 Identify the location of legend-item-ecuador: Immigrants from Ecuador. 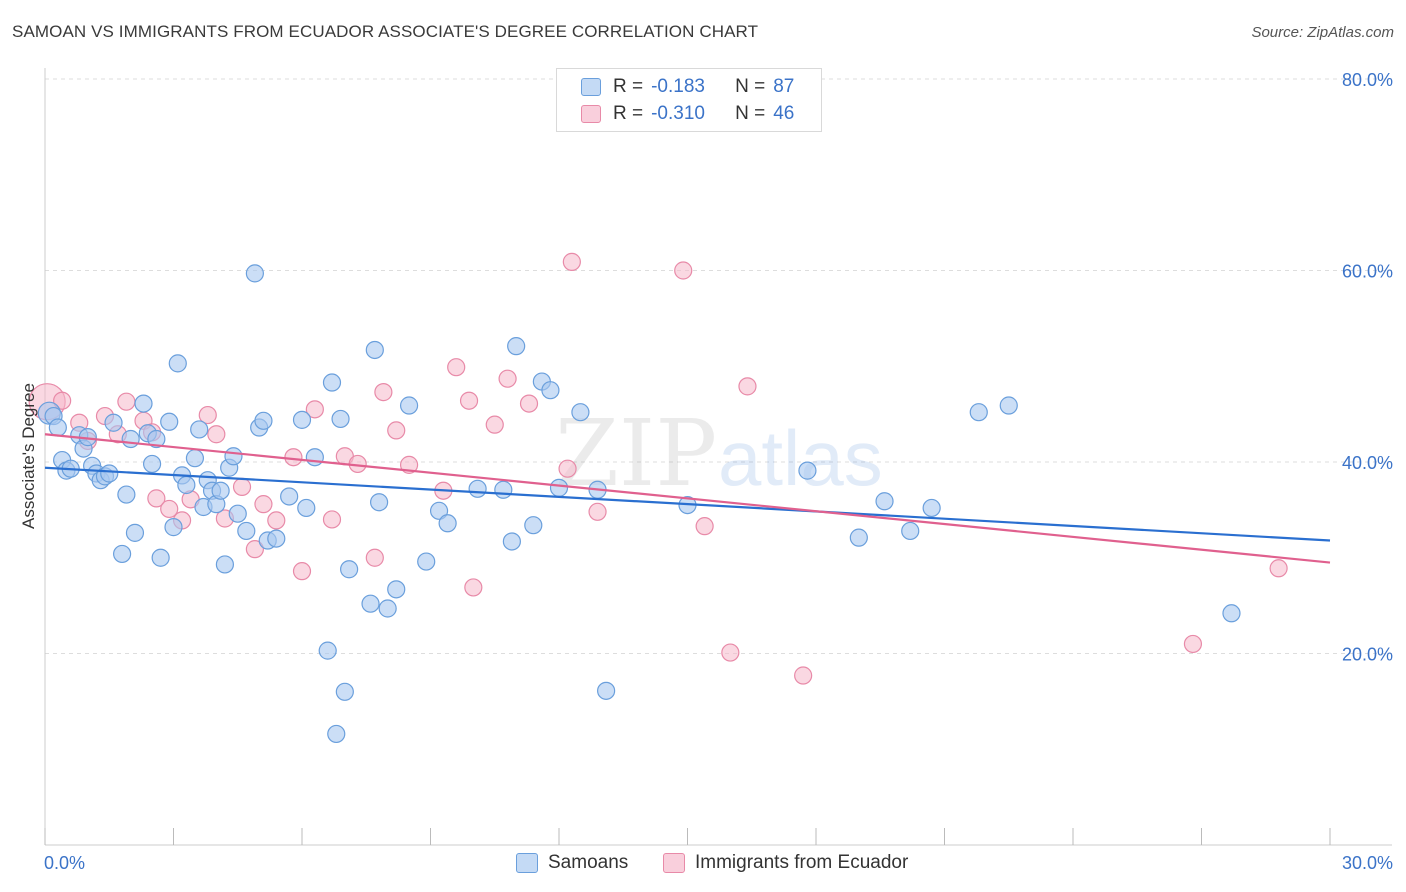
(785, 863).